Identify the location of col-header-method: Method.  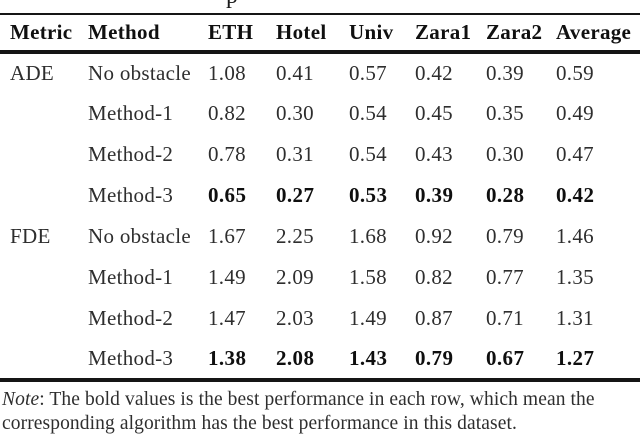
(124, 32).